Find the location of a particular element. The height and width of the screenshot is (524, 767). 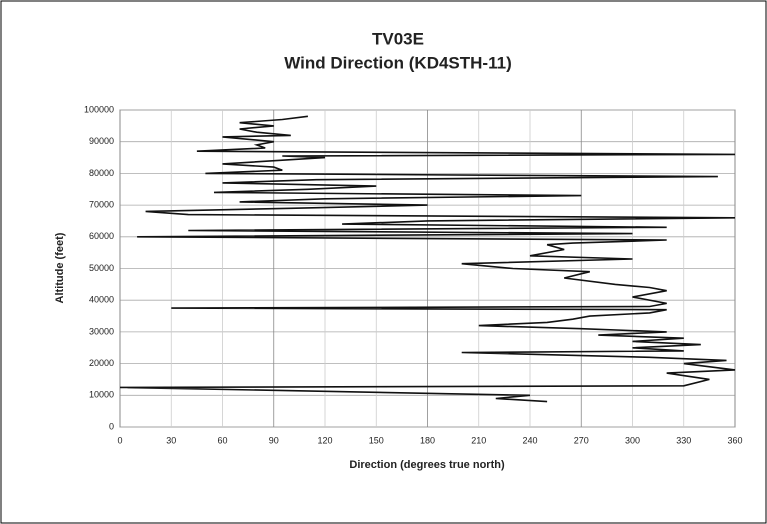

x-axis-label: Direction (degrees true north) is located at coordinates (427, 465).